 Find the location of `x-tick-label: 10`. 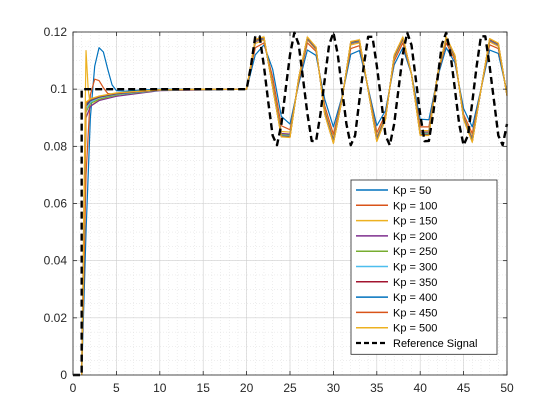

x-tick-label: 10 is located at coordinates (160, 388).